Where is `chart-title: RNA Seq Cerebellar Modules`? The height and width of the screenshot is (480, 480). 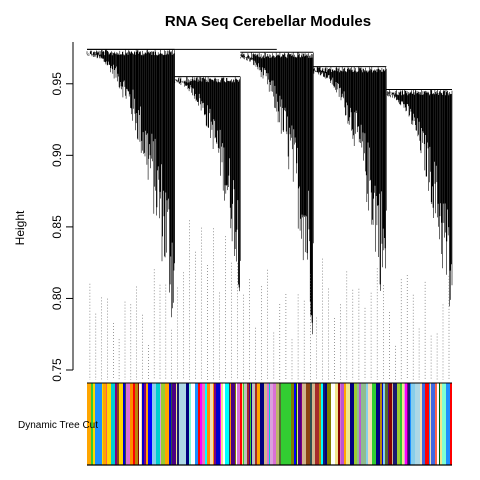
chart-title: RNA Seq Cerebellar Modules is located at coordinates (268, 21).